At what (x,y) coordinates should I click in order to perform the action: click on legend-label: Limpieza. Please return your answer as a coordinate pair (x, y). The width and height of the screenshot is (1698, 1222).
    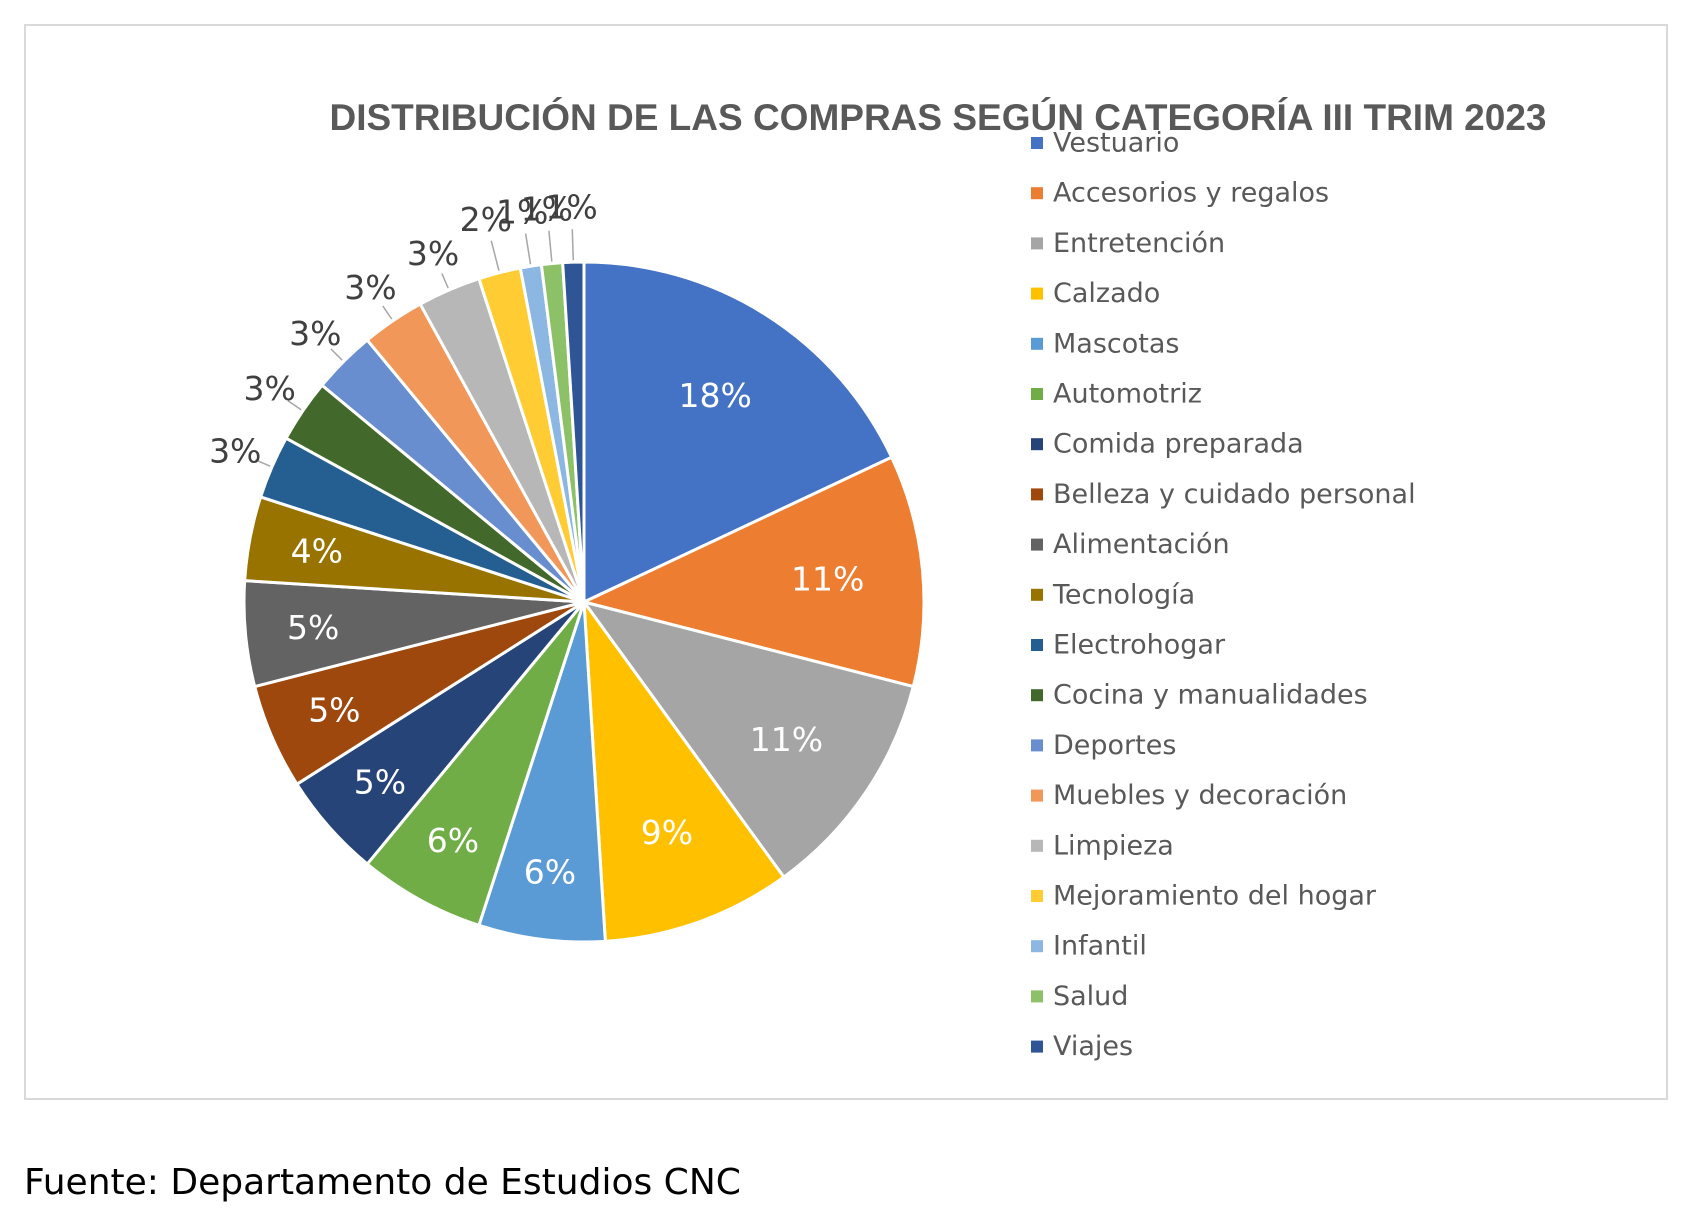
    Looking at the image, I should click on (1113, 845).